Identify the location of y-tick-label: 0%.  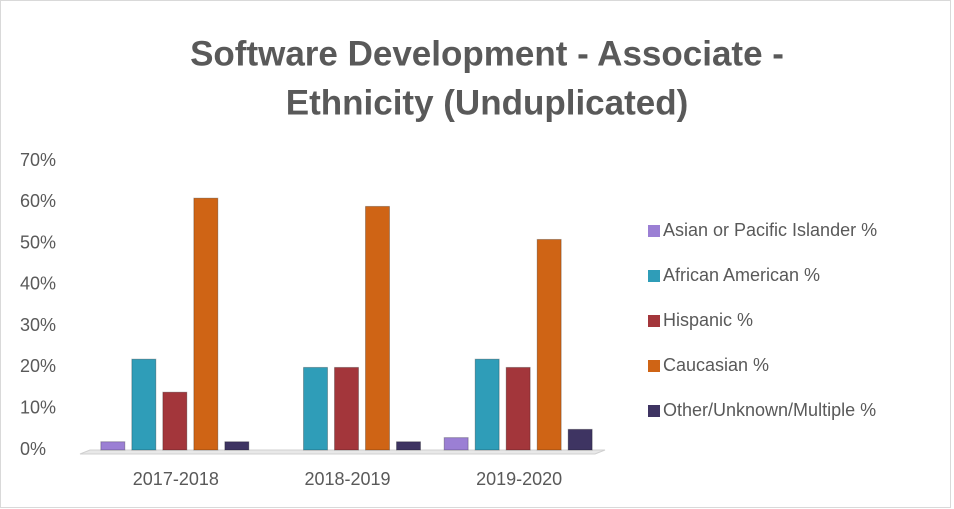
(33, 449).